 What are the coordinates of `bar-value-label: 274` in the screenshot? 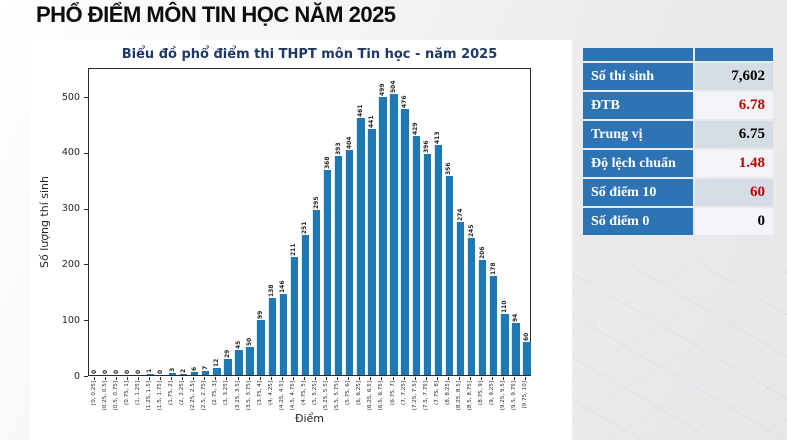 It's located at (460, 215).